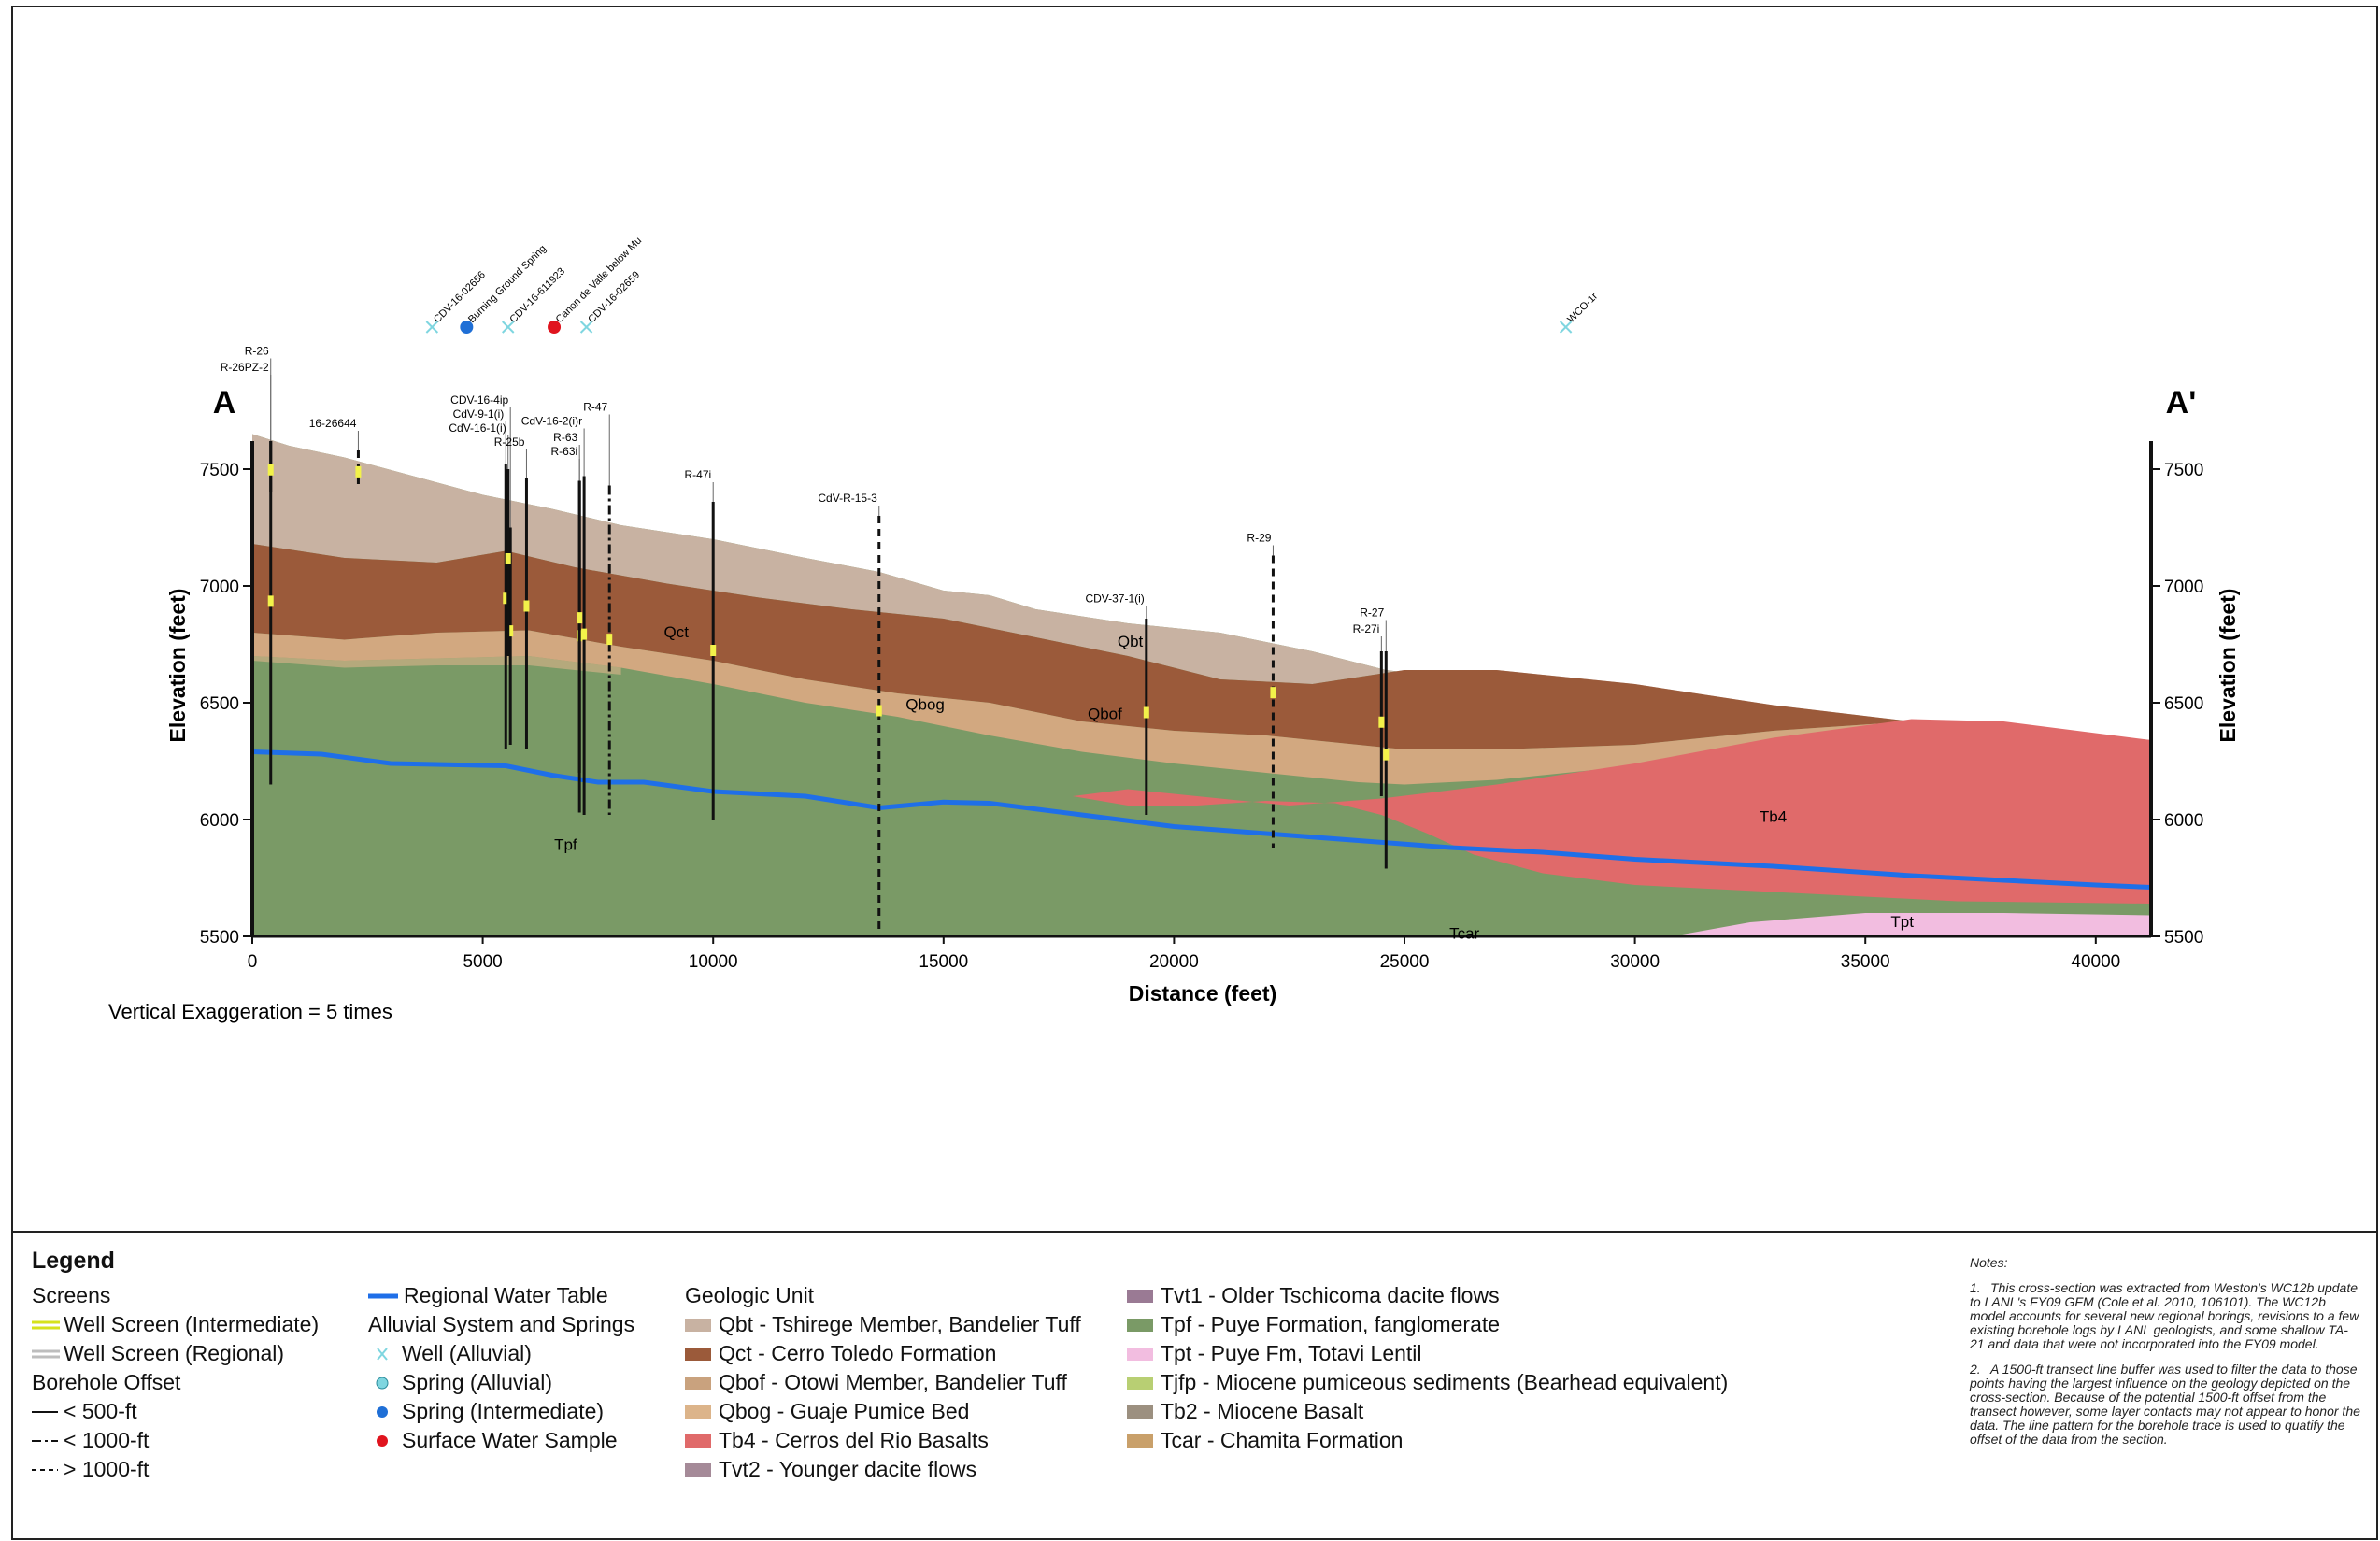 The width and height of the screenshot is (2380, 1541). Describe the element at coordinates (750, 1295) in the screenshot. I see `geology-heading: Geologic Unit` at that location.